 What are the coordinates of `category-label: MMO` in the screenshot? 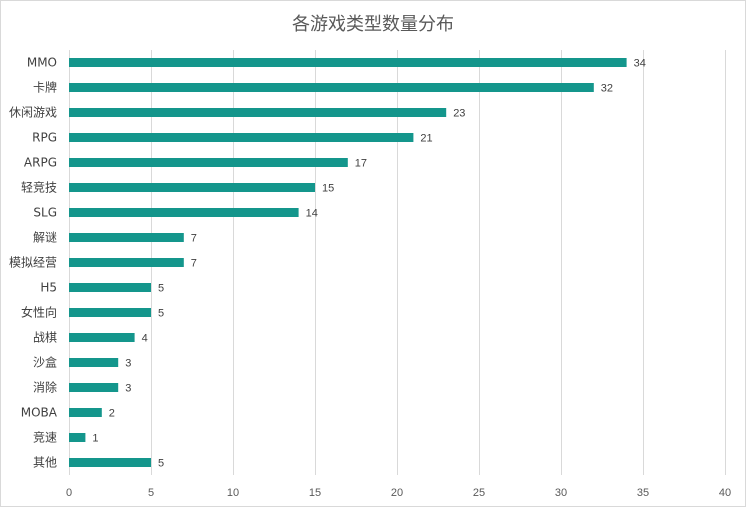 It's located at (42, 63).